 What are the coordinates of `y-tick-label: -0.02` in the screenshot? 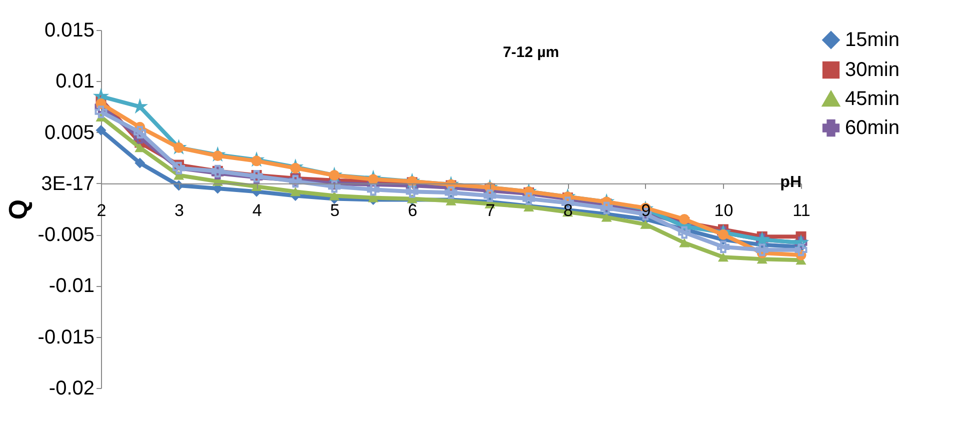 It's located at (71, 389).